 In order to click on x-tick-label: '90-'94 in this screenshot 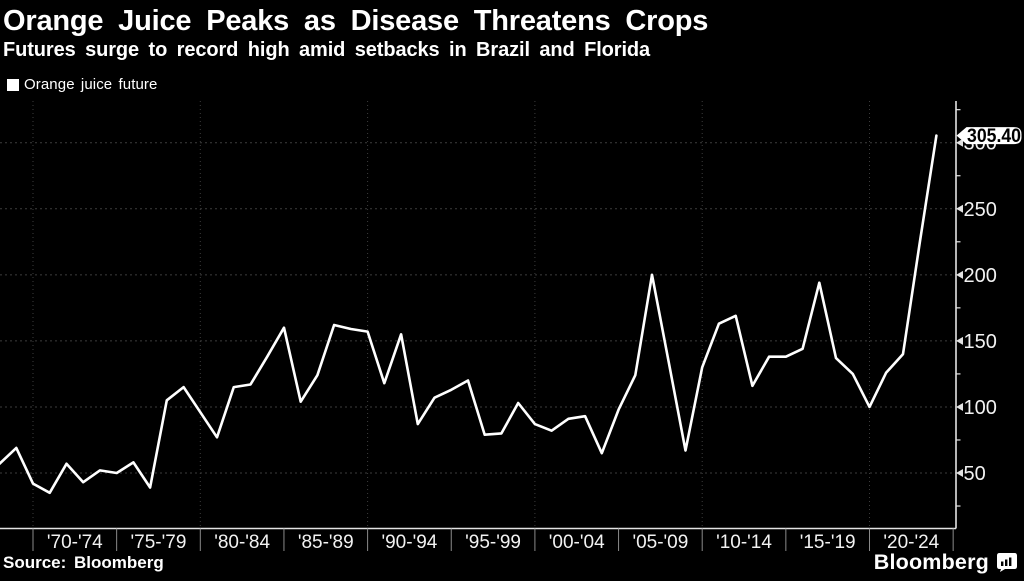, I will do `click(409, 542)`.